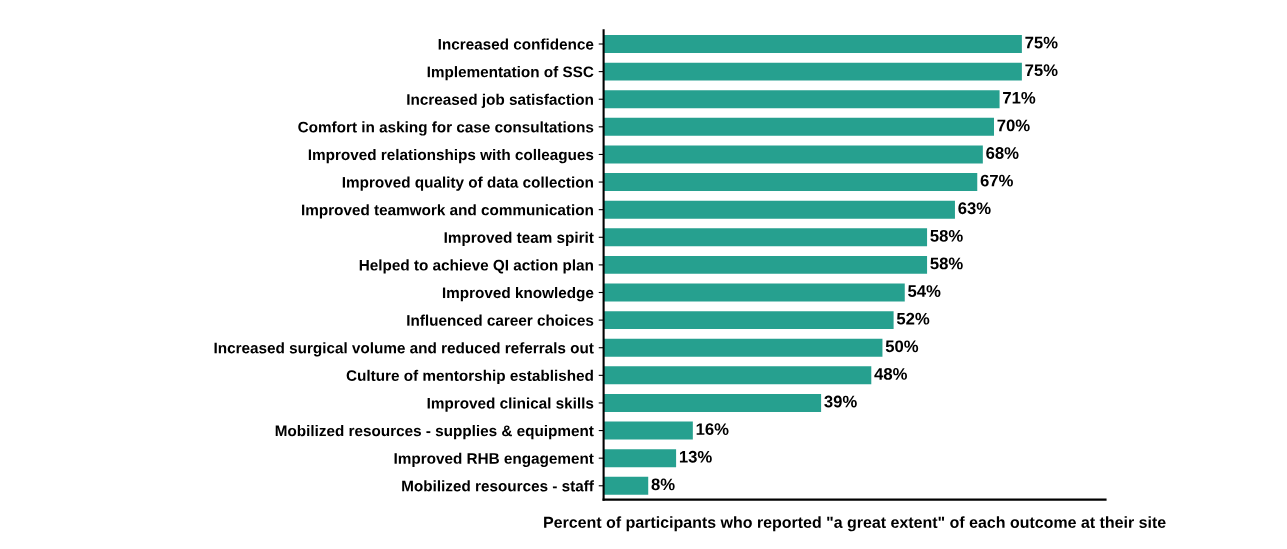 This screenshot has height=549, width=1287. Describe the element at coordinates (446, 128) in the screenshot. I see `y-tick-label: Comfort in asking for case consultations` at that location.